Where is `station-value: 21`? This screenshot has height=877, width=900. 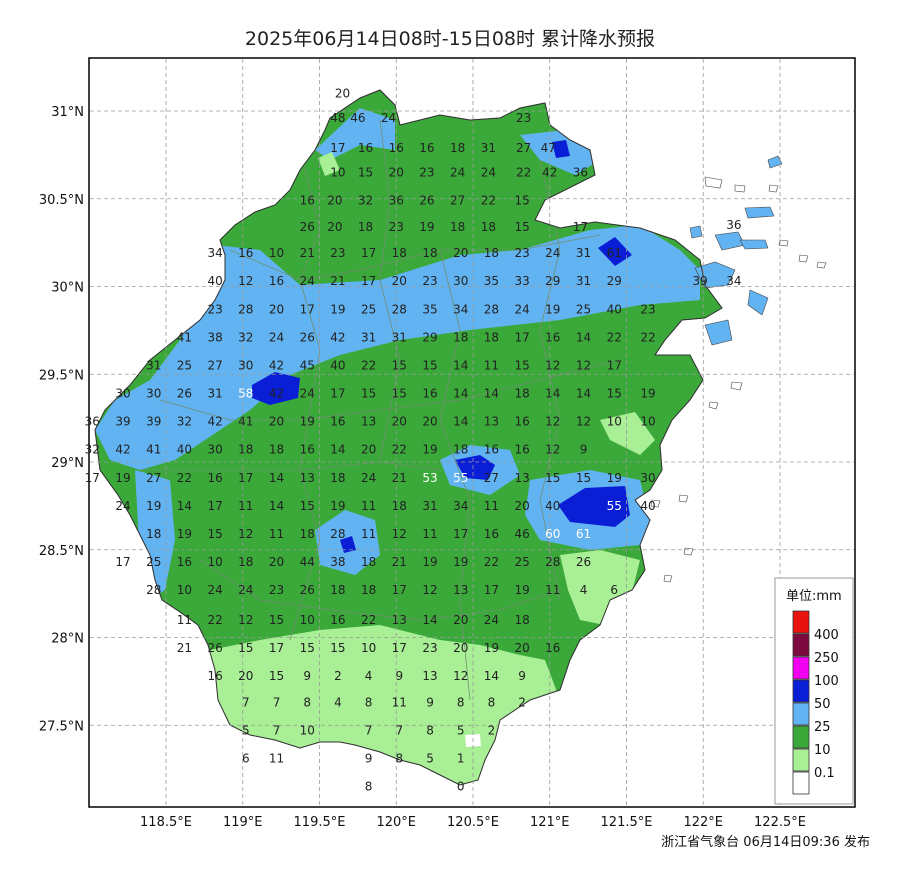 station-value: 21 is located at coordinates (399, 478).